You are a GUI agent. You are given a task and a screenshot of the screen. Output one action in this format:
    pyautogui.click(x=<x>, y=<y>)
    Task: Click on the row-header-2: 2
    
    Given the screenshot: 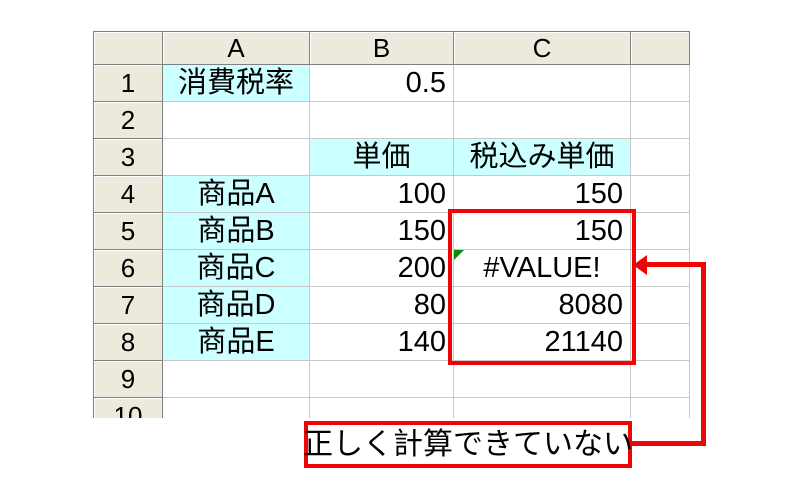 What is the action you would take?
    pyautogui.click(x=128, y=120)
    